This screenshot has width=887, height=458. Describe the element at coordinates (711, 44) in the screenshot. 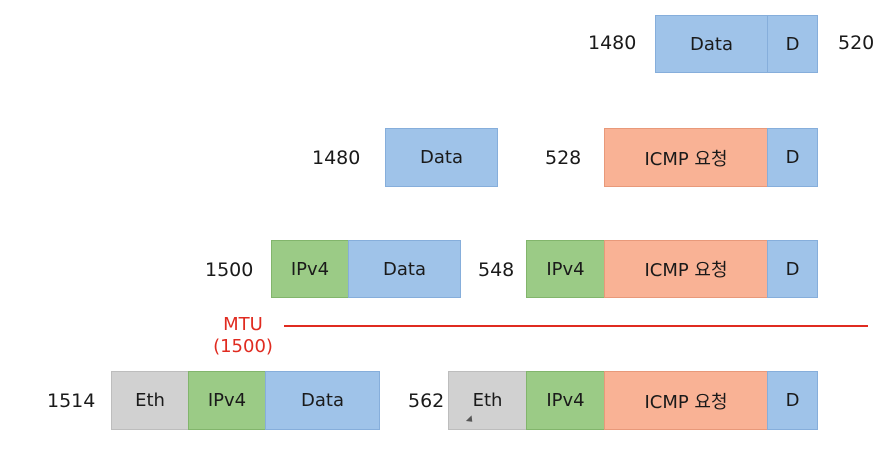

I see `row1-data-block: Data` at that location.